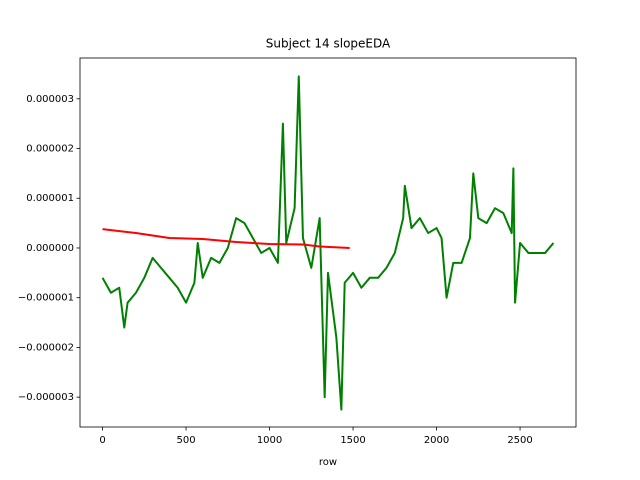 The image size is (640, 480). Describe the element at coordinates (328, 462) in the screenshot. I see `x-axis-label: row` at that location.